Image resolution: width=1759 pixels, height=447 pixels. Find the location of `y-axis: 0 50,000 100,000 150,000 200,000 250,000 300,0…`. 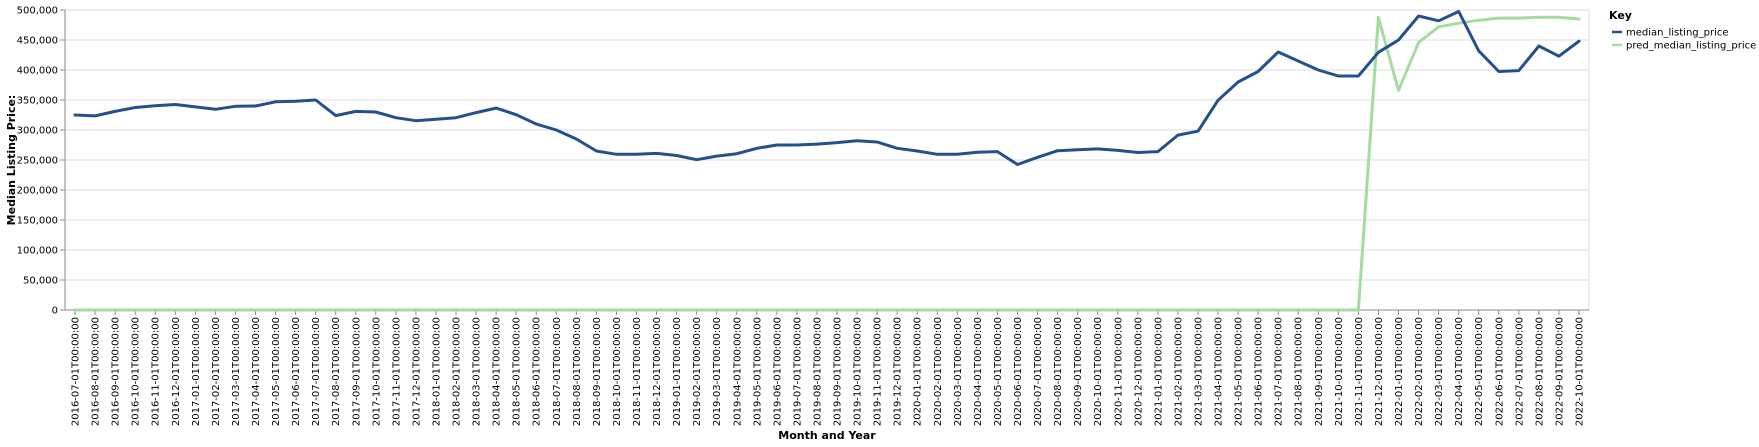

y-axis: 0 50,000 100,000 150,000 200,000 250,000 300,0… is located at coordinates (41, 161).